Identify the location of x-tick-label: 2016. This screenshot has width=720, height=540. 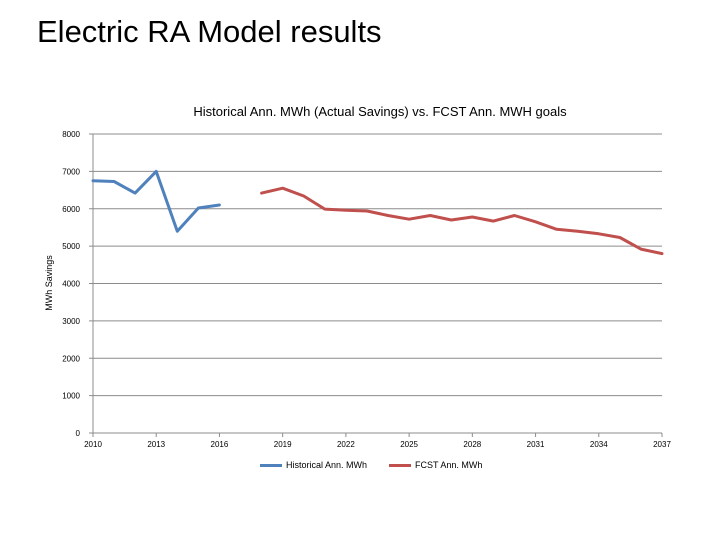
(220, 444).